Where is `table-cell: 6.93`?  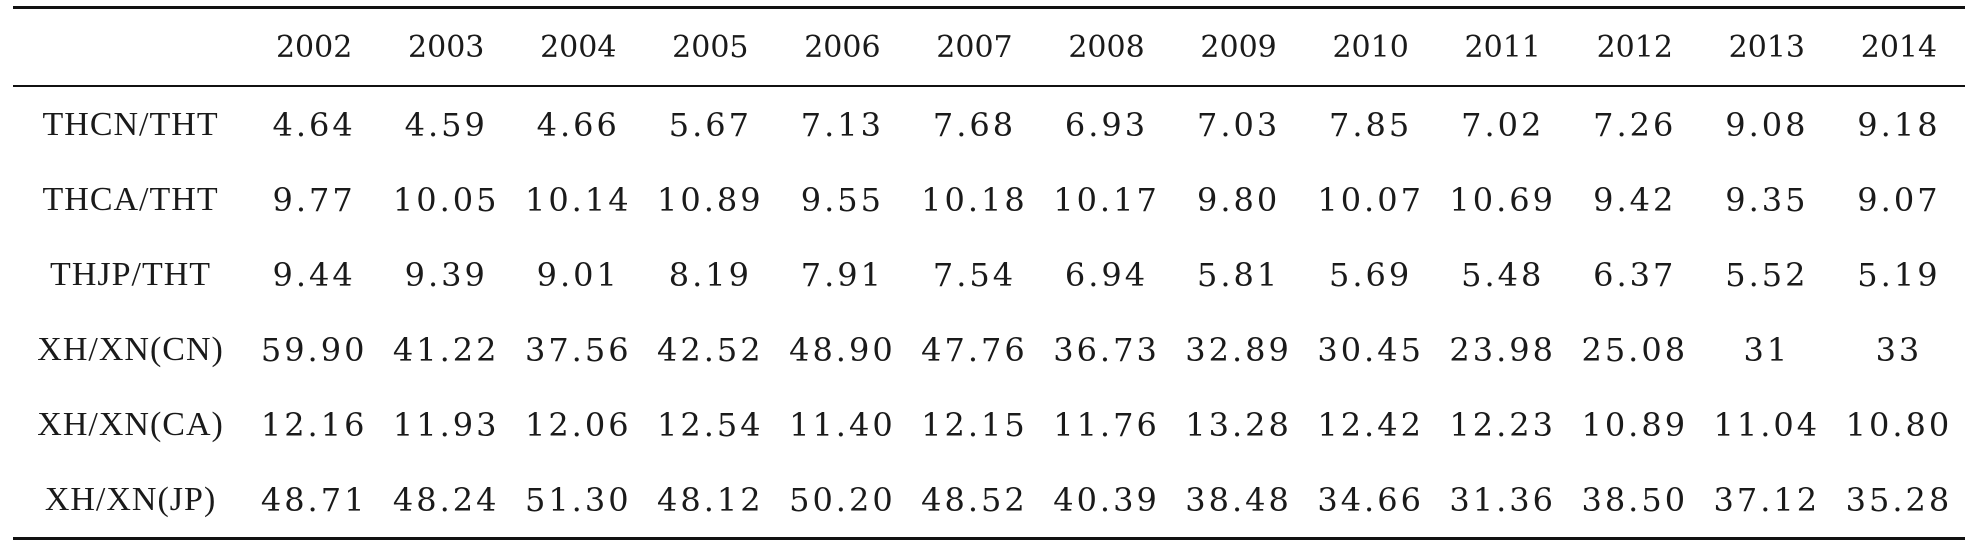
table-cell: 6.93 is located at coordinates (1106, 124).